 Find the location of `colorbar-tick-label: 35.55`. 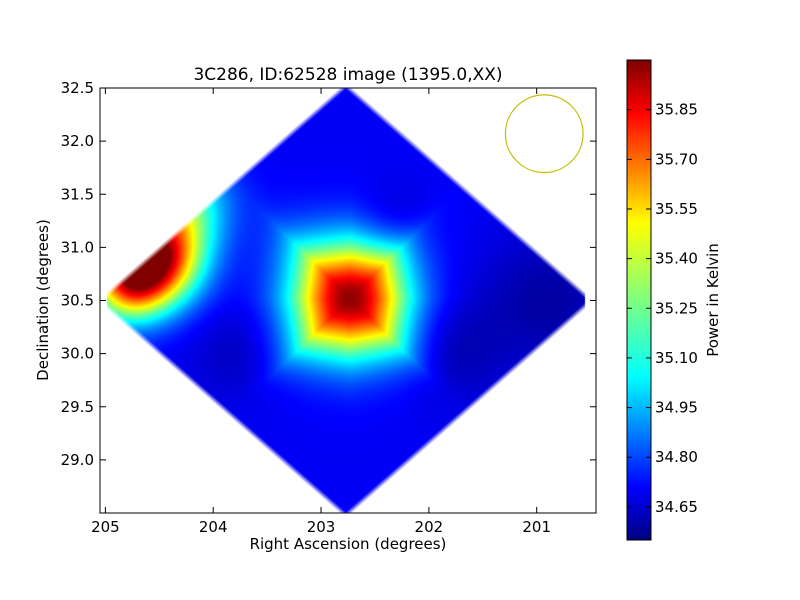

colorbar-tick-label: 35.55 is located at coordinates (676, 209).